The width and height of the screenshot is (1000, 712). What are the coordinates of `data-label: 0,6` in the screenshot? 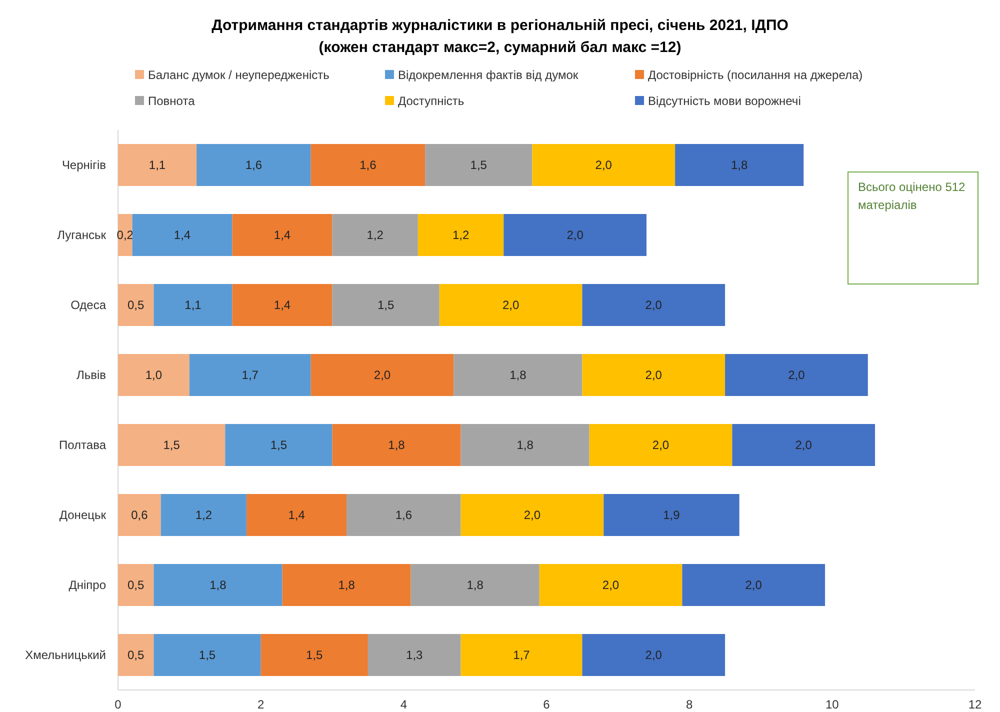 It's located at (139, 515).